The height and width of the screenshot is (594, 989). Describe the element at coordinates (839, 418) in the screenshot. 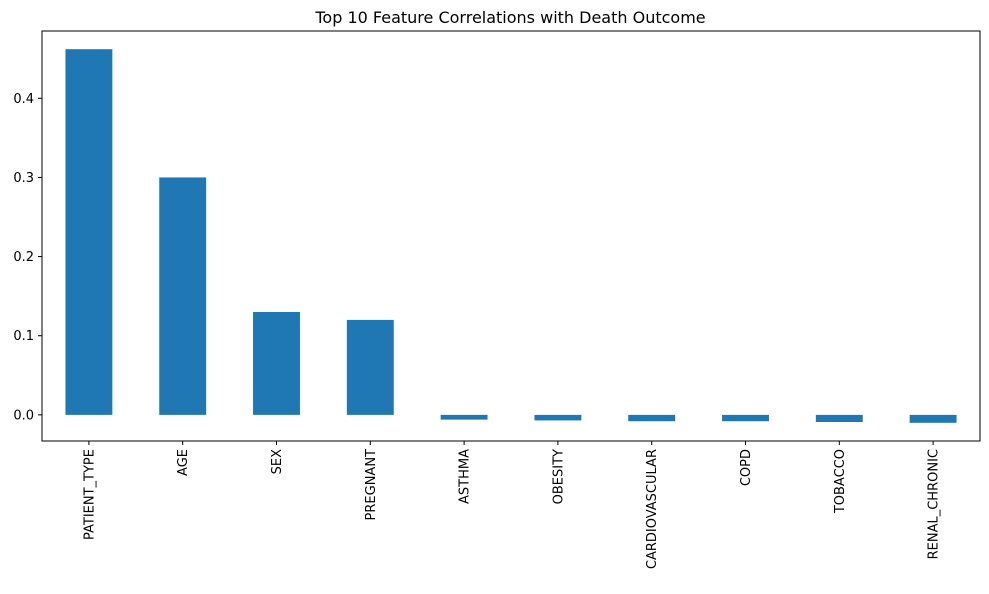

I see `bar-tobacco` at that location.